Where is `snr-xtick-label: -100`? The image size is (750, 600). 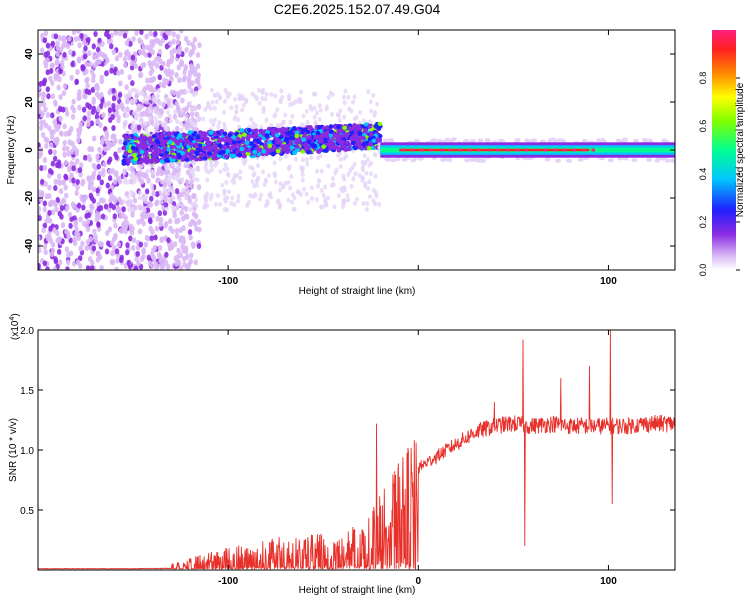
snr-xtick-label: -100 is located at coordinates (228, 581).